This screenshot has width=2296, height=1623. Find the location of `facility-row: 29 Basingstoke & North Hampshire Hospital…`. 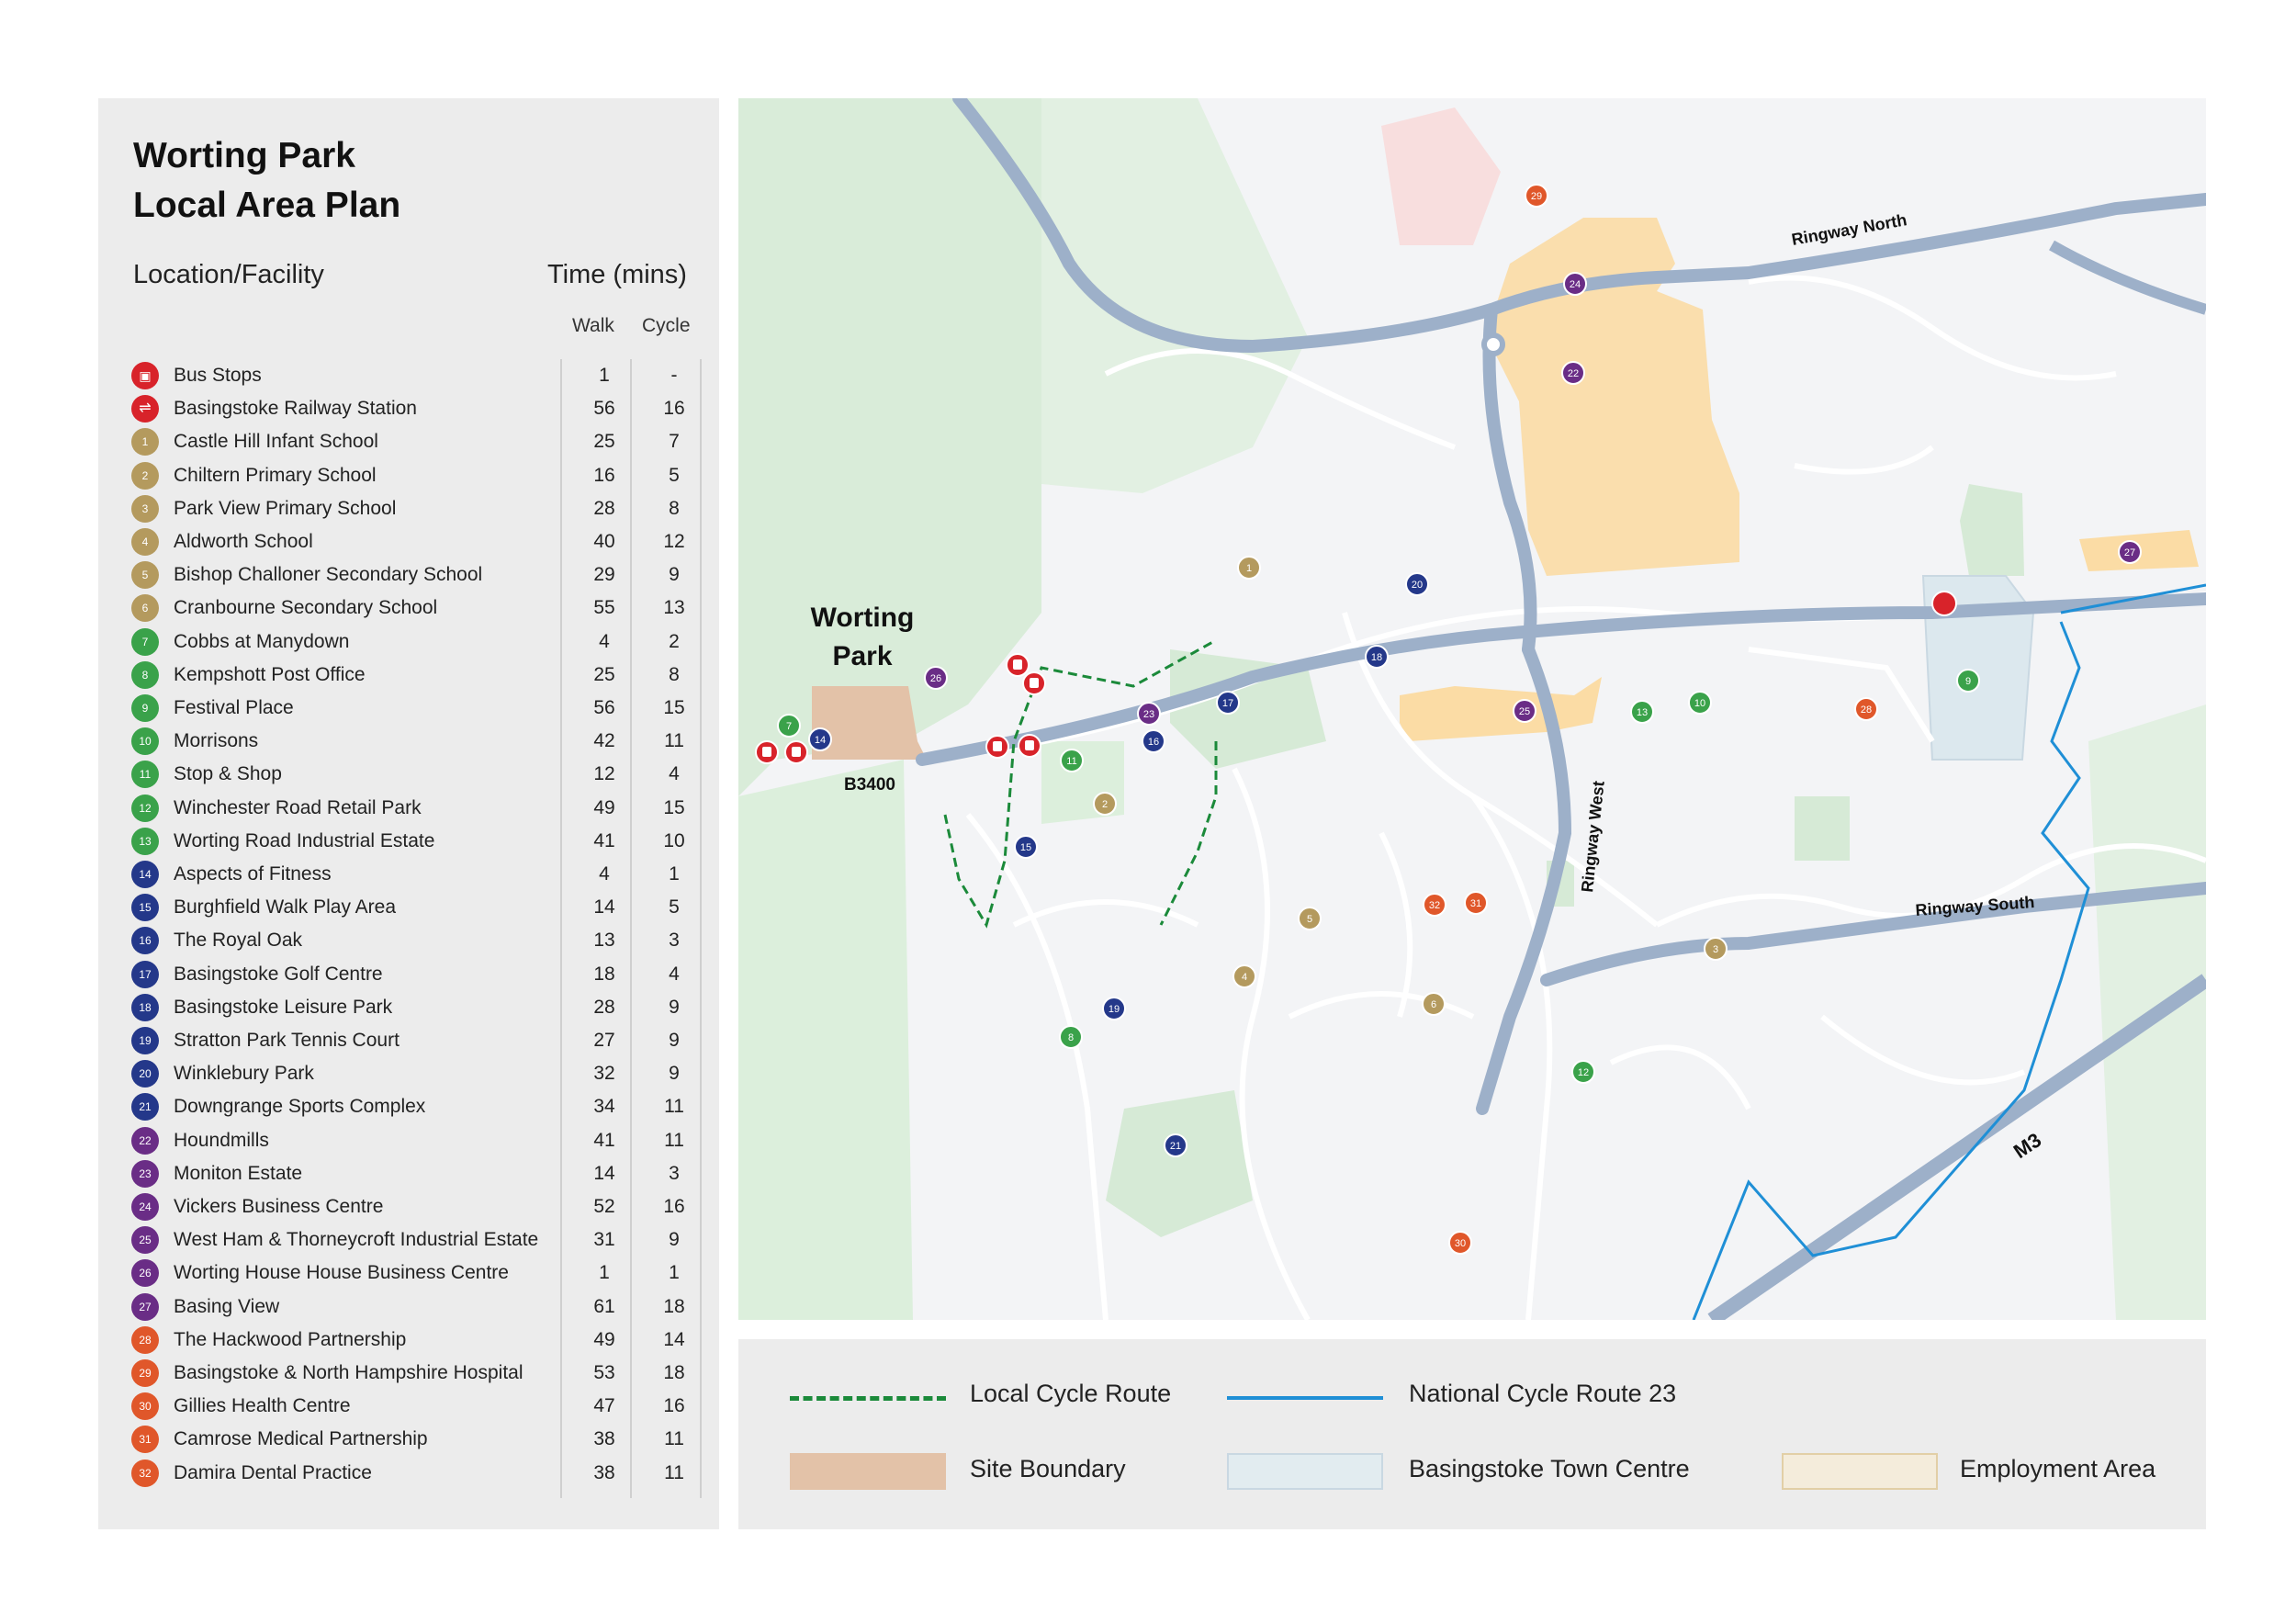

facility-row: 29 Basingstoke & North Hampshire Hospital… is located at coordinates (416, 1373).